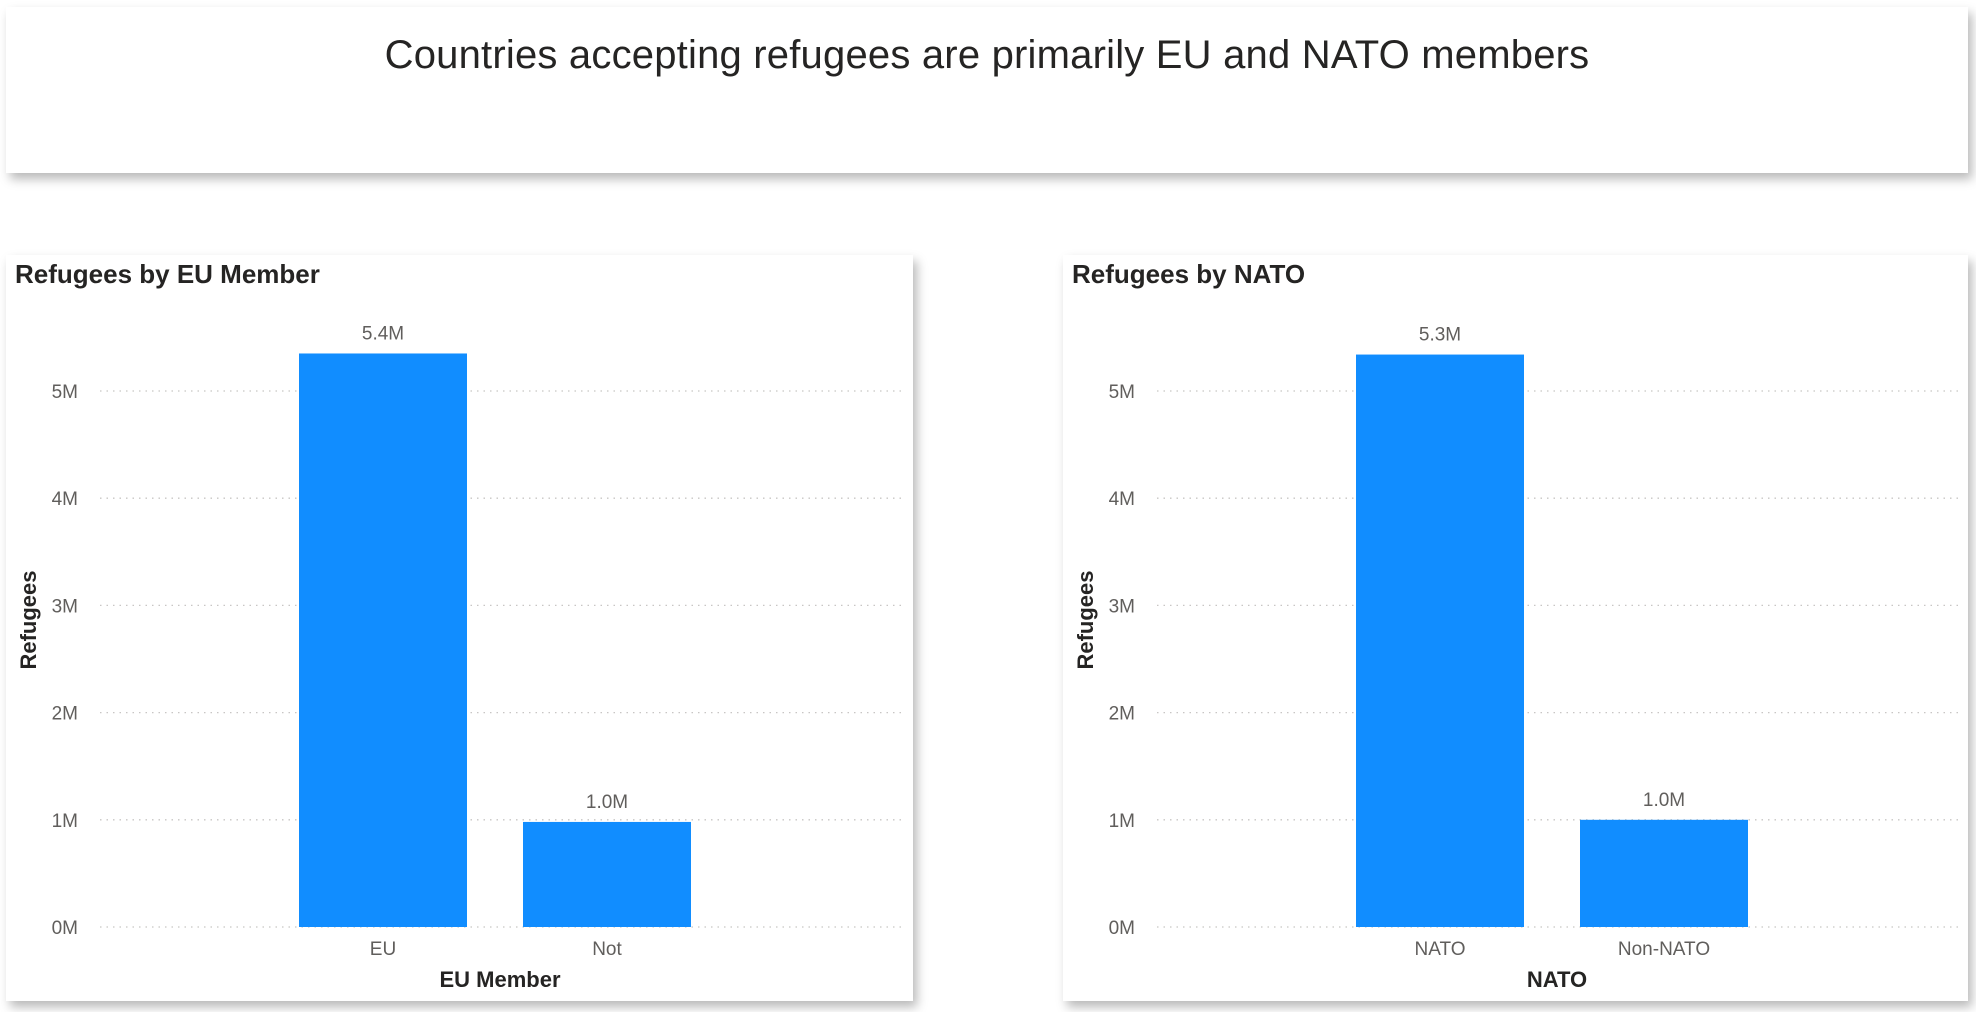 Image resolution: width=1976 pixels, height=1012 pixels. What do you see at coordinates (383, 640) in the screenshot?
I see `bar-eu` at bounding box center [383, 640].